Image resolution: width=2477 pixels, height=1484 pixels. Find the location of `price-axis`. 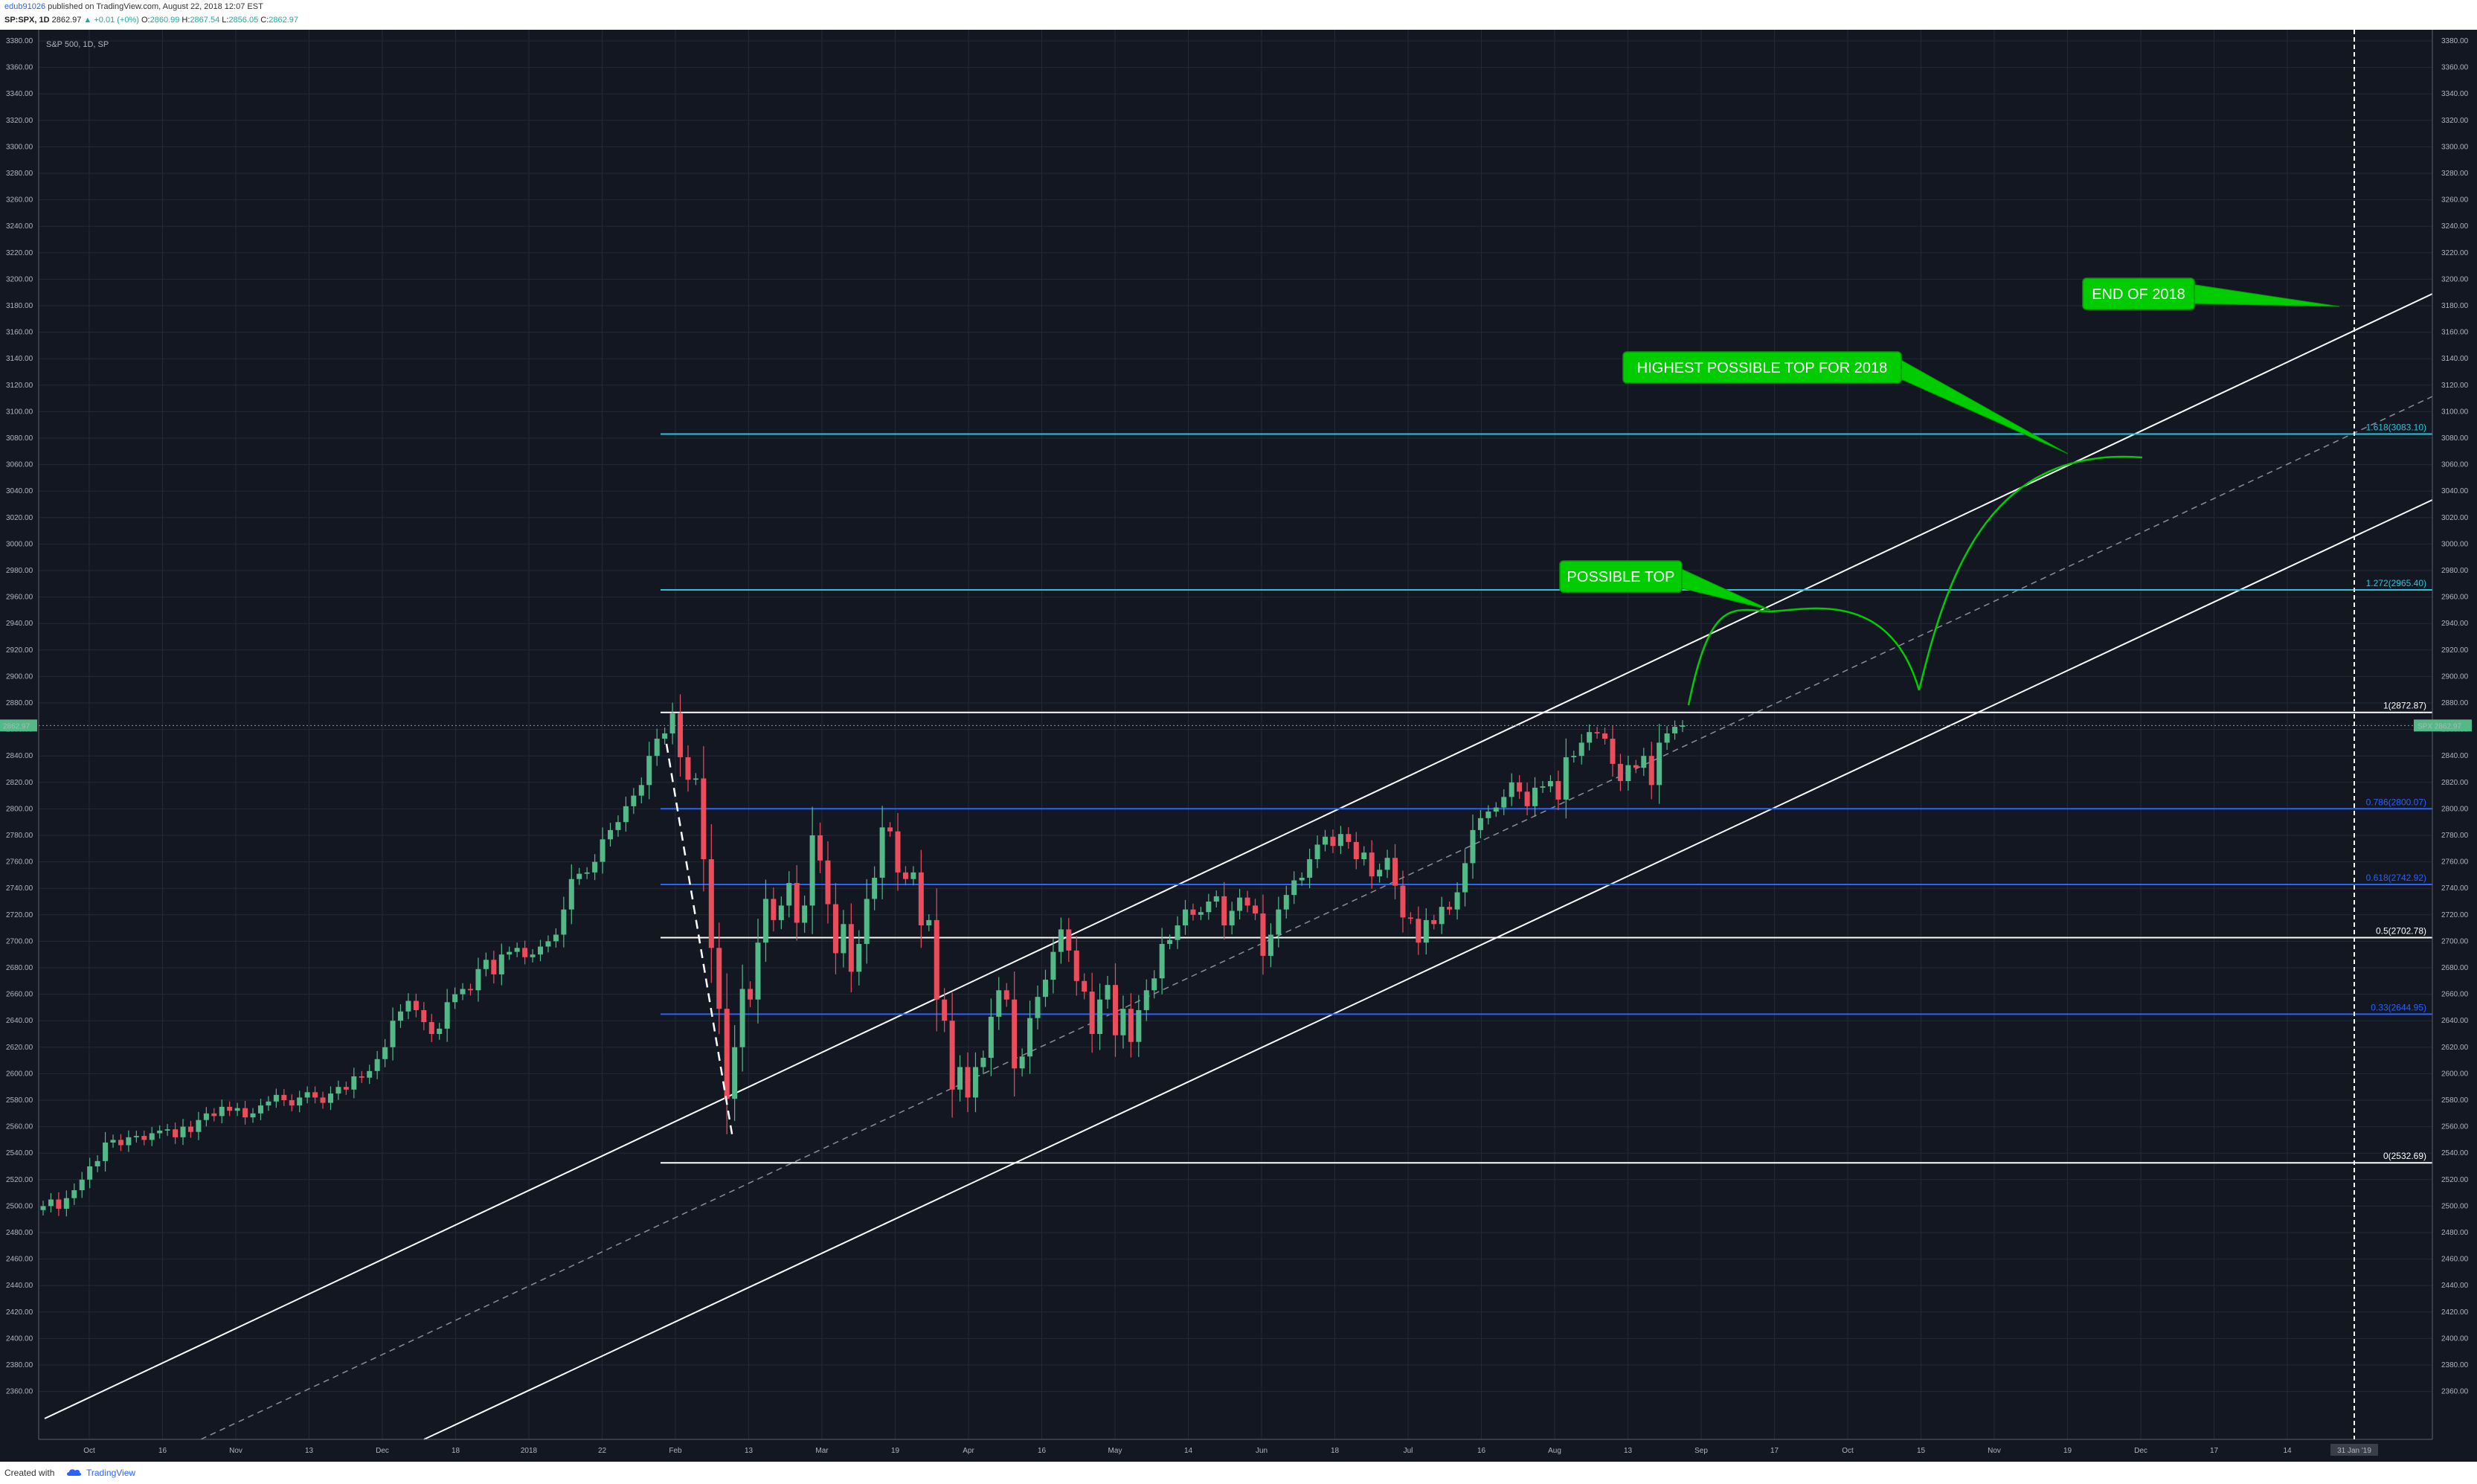

price-axis is located at coordinates (2454, 746).